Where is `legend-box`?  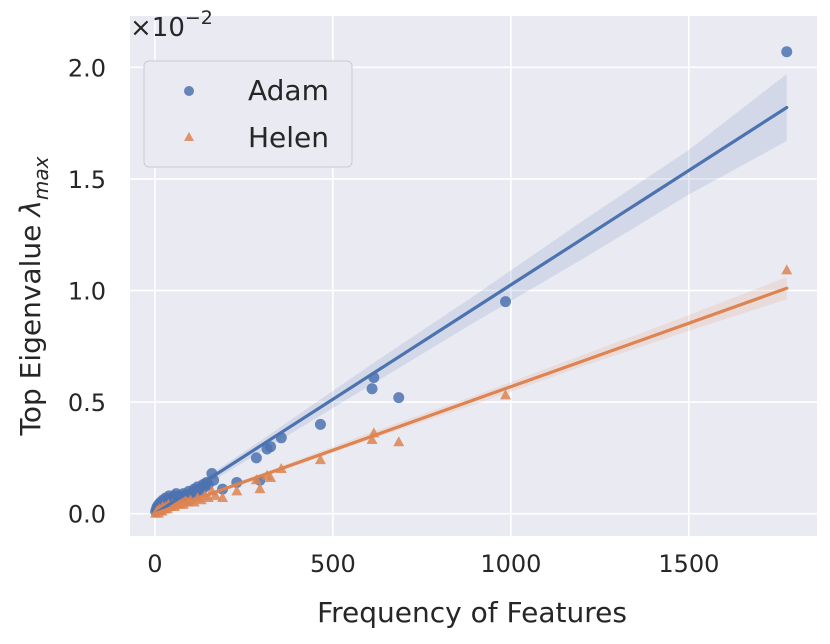 legend-box is located at coordinates (248, 114).